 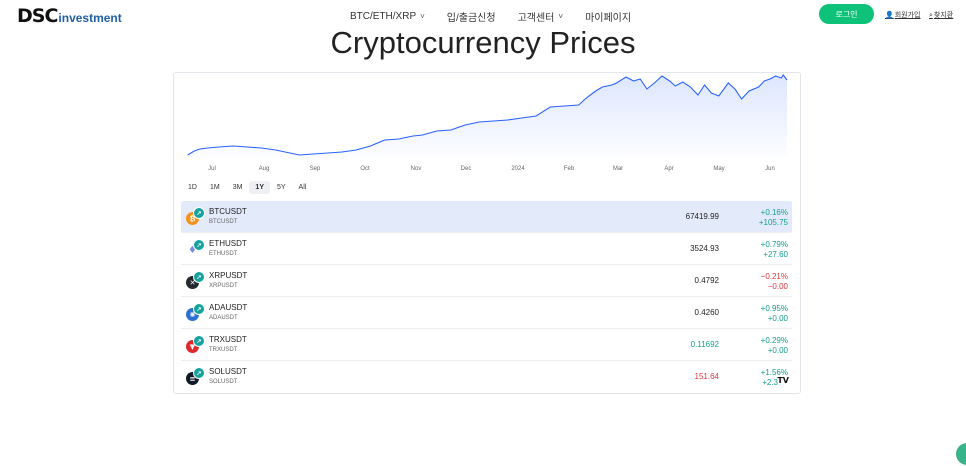 I want to click on percent-change: +0.29%, so click(x=774, y=340).